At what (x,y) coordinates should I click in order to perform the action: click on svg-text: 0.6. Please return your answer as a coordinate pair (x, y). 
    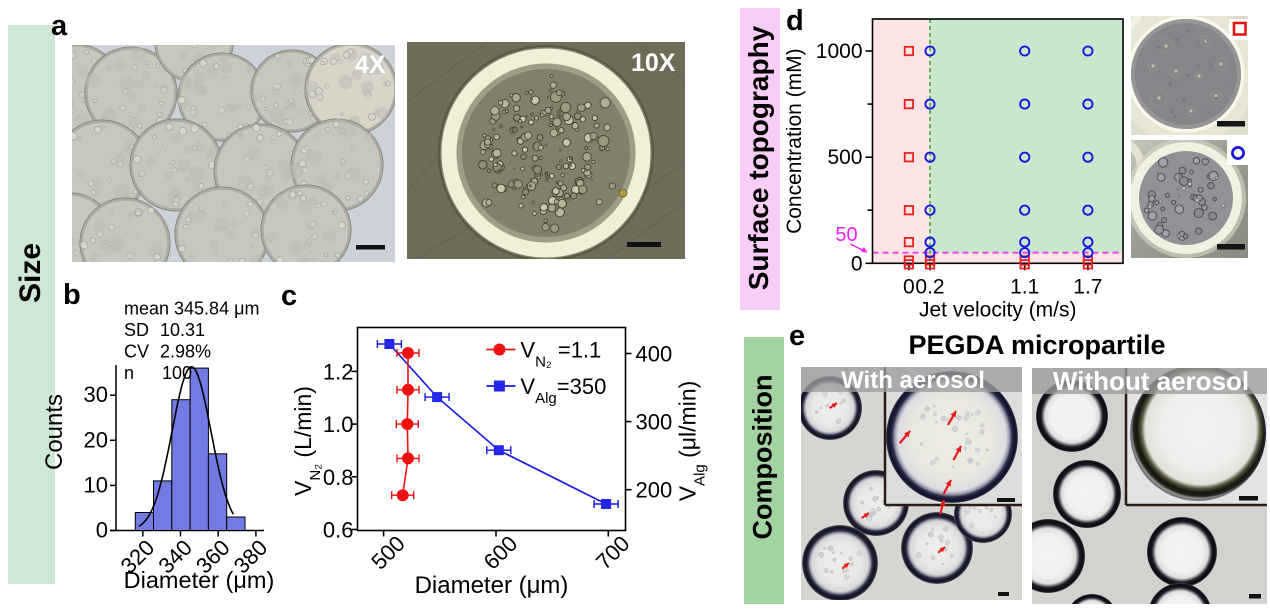
    Looking at the image, I should click on (338, 530).